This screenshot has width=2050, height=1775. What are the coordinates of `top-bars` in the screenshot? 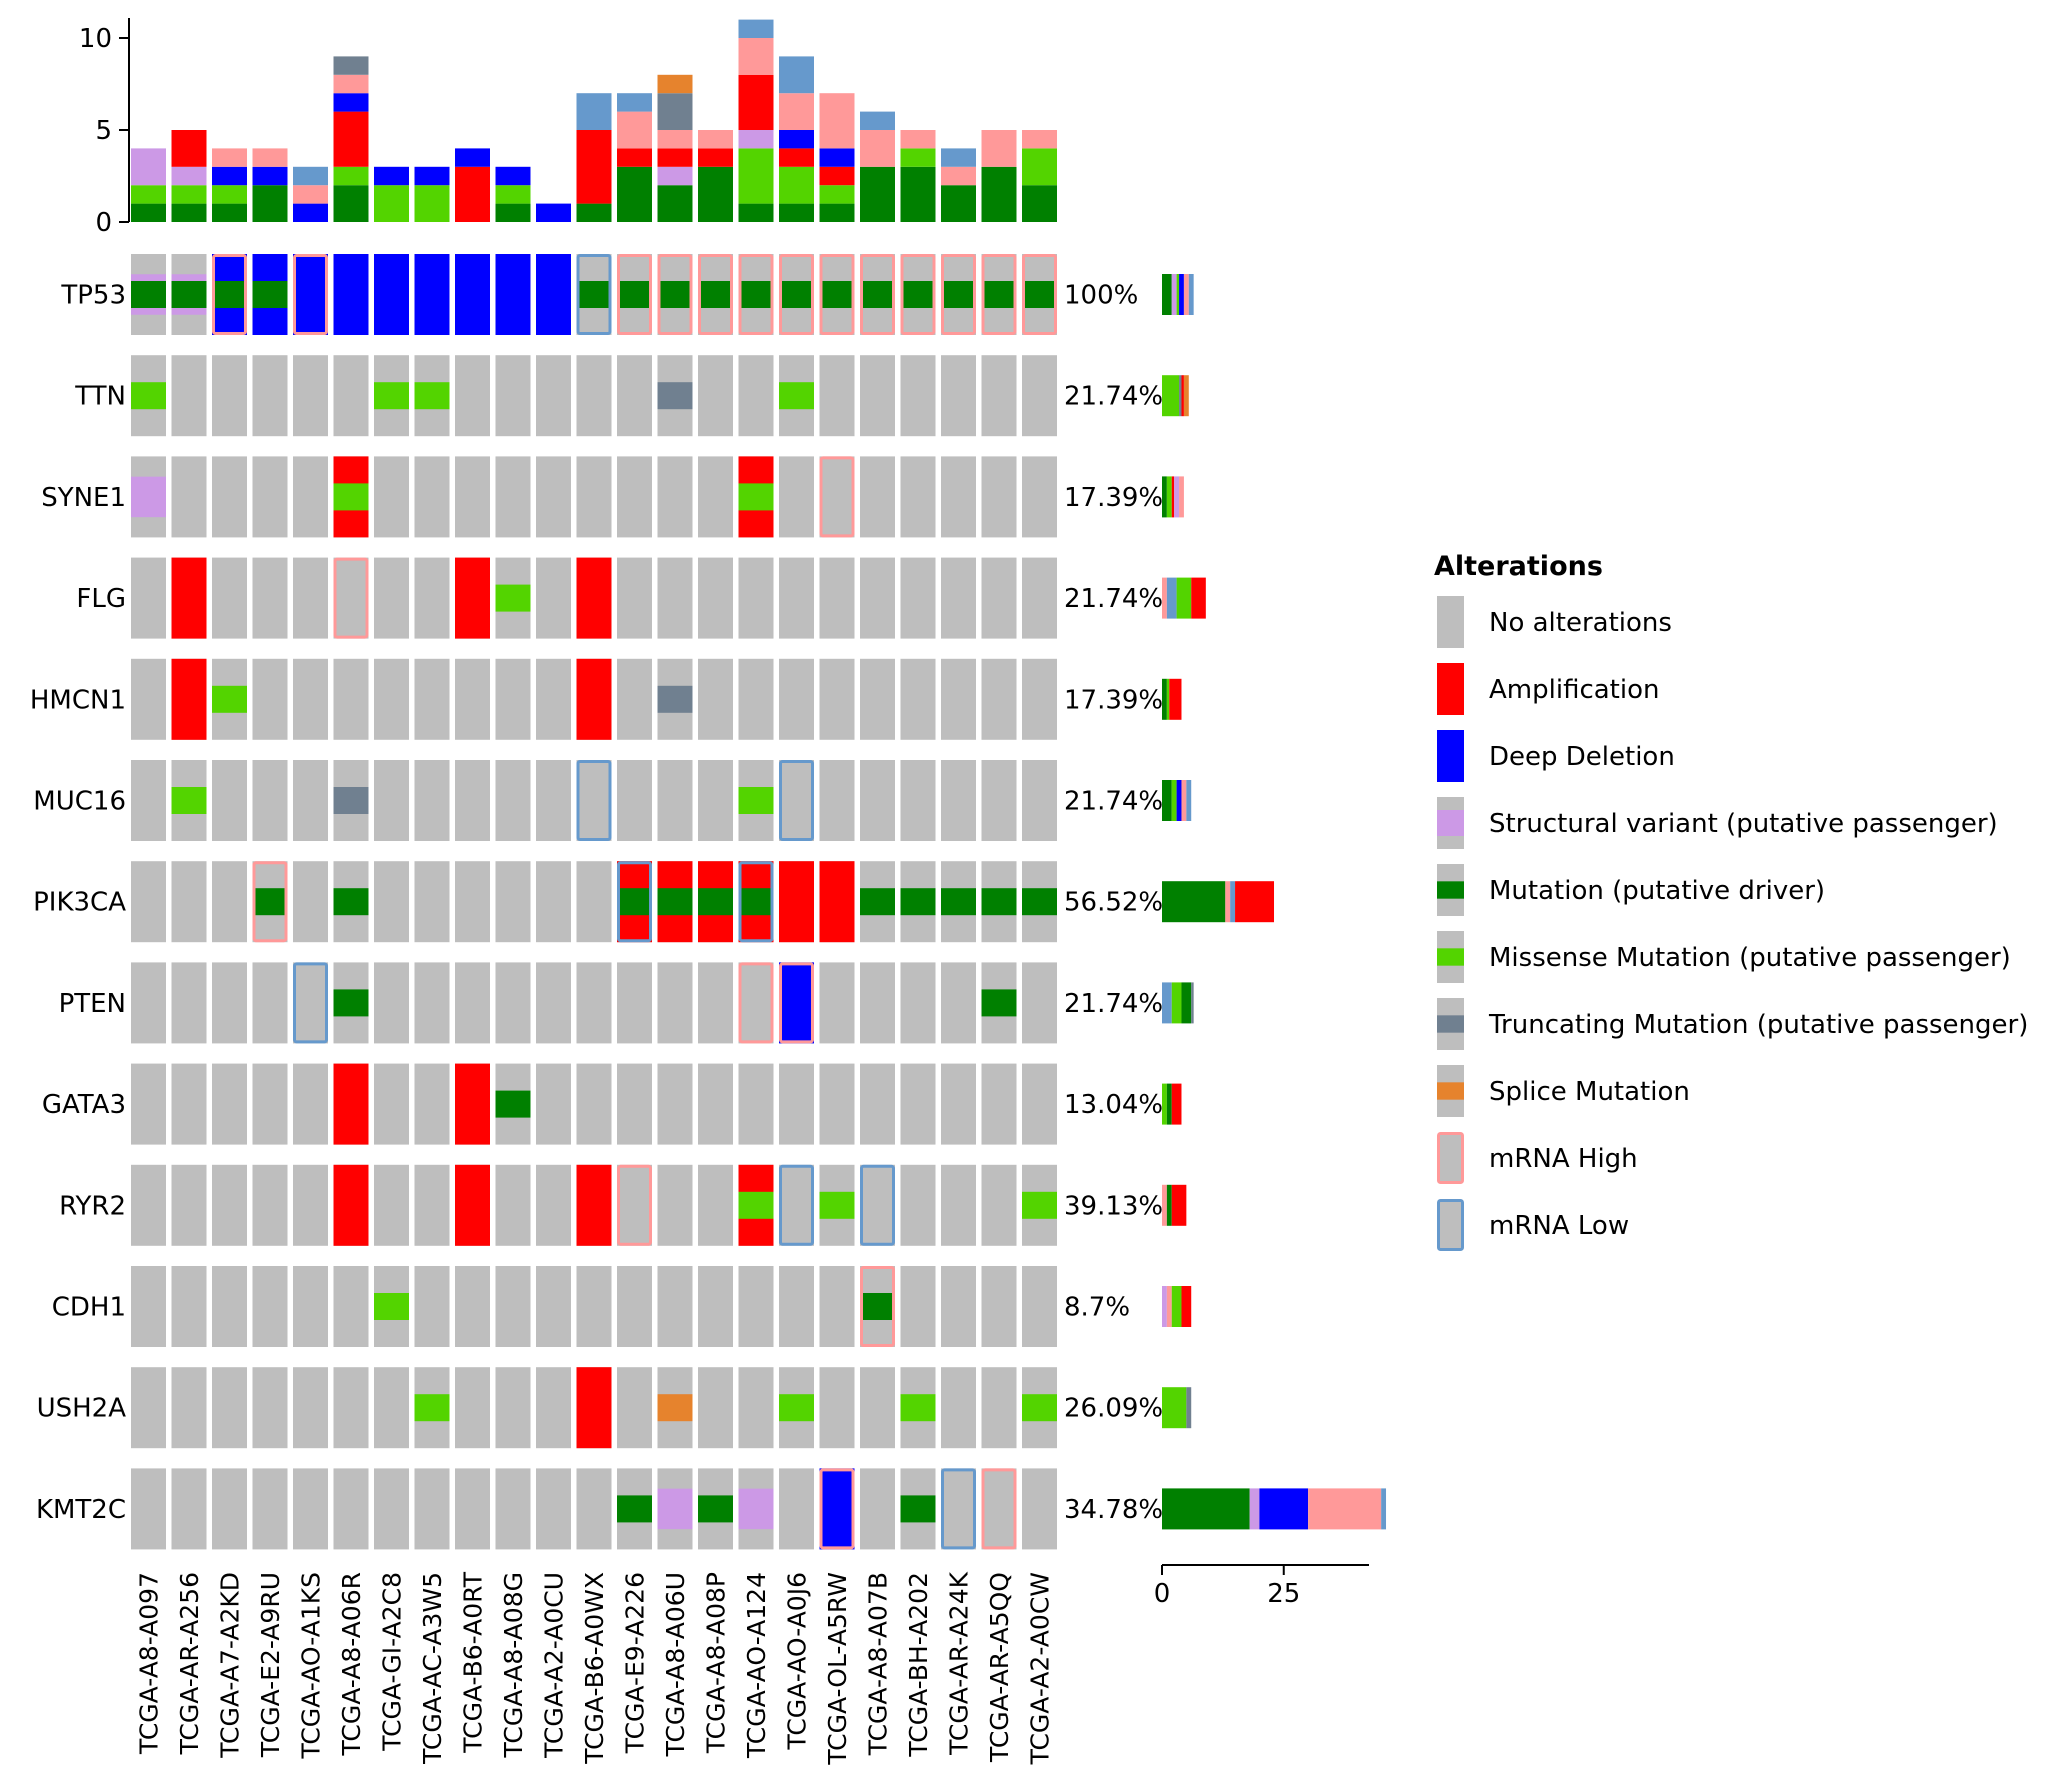 It's located at (594, 120).